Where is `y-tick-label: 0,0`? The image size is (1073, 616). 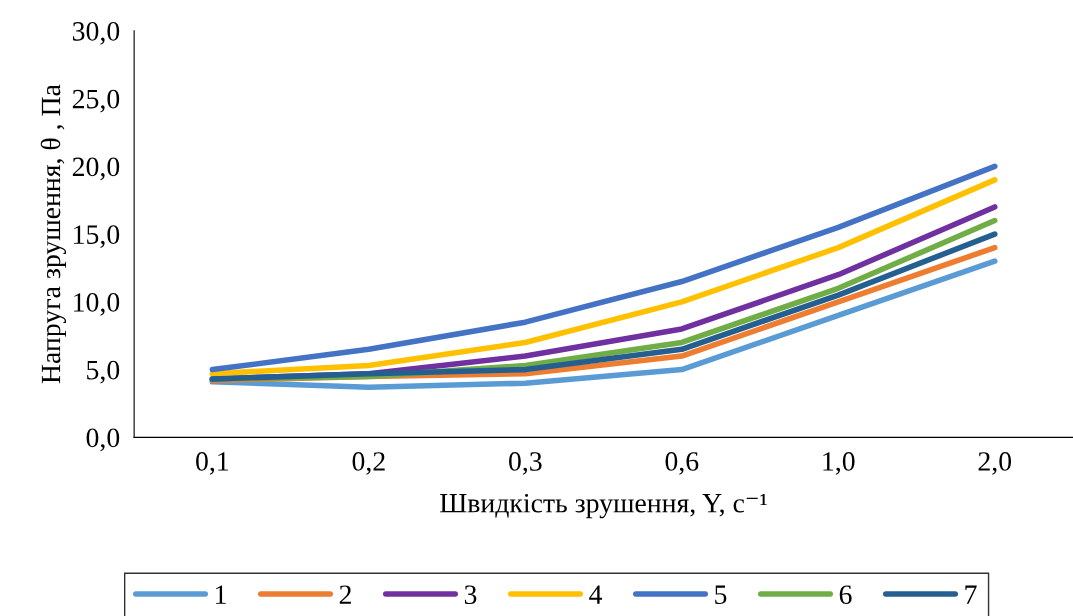 y-tick-label: 0,0 is located at coordinates (103, 440).